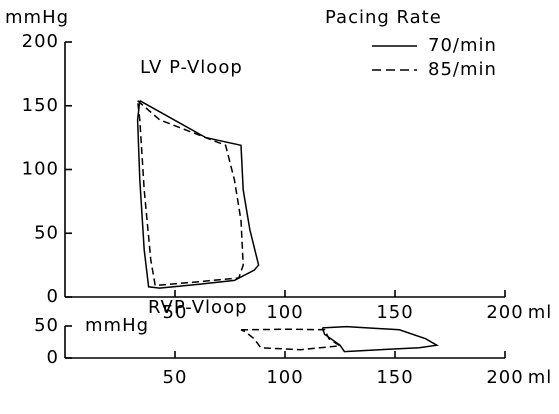 Image resolution: width=559 pixels, height=414 pixels. Describe the element at coordinates (462, 45) in the screenshot. I see `legend-label: 70/min` at that location.